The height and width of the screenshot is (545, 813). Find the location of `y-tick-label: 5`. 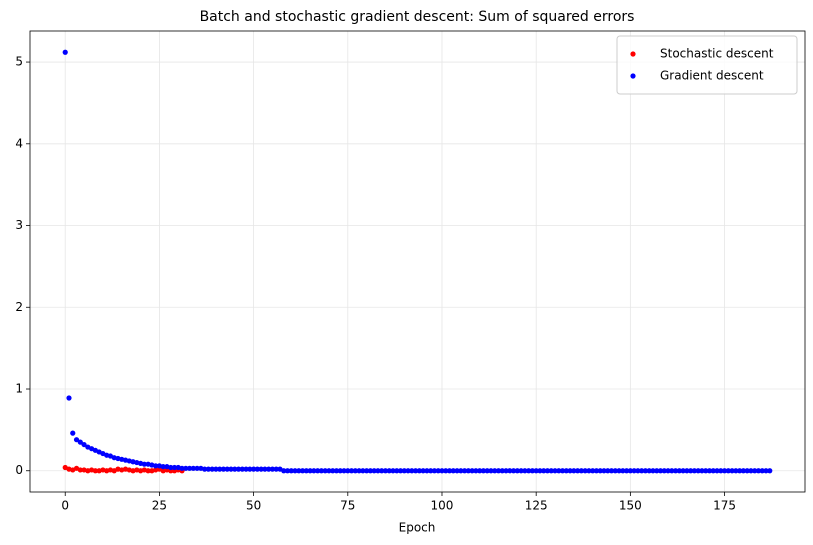

y-tick-label: 5 is located at coordinates (19, 62).